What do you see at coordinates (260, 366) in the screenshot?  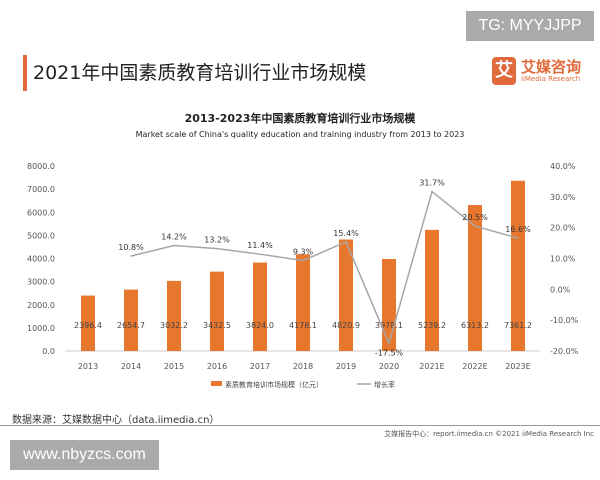 I see `x-tick-label: 2017` at bounding box center [260, 366].